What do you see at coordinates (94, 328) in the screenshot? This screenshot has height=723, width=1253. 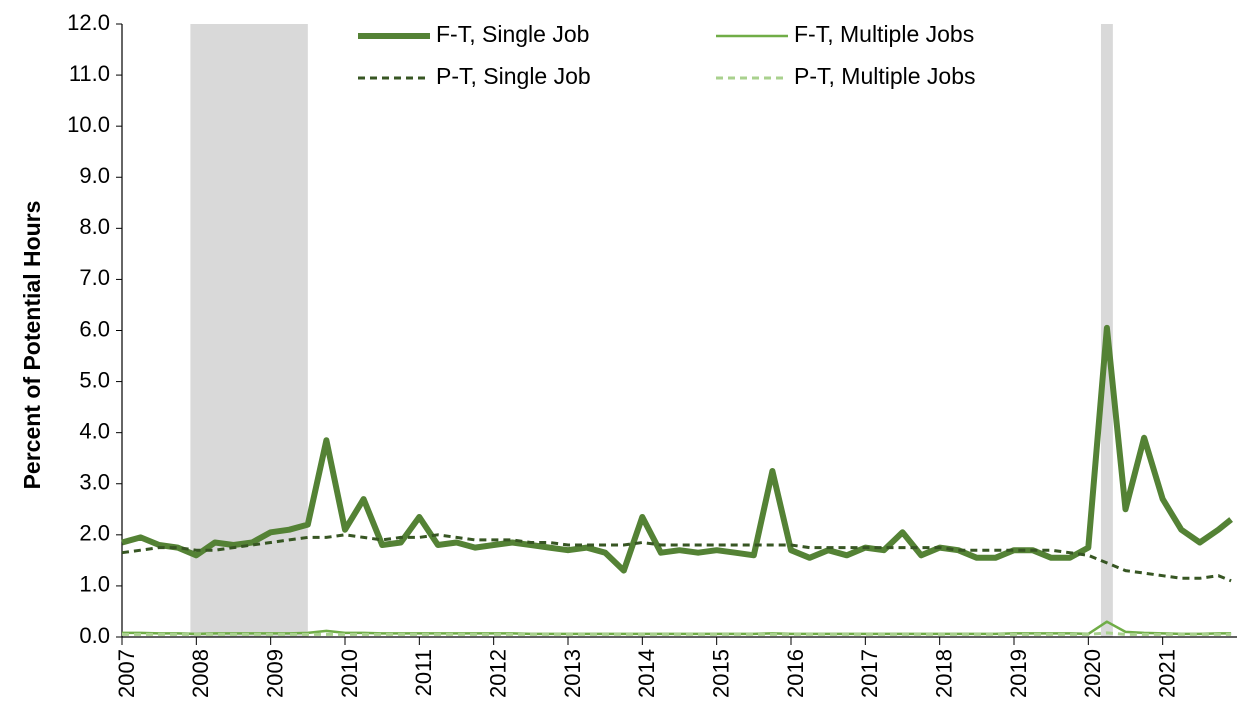 I see `y-tick-label: 6.0` at bounding box center [94, 328].